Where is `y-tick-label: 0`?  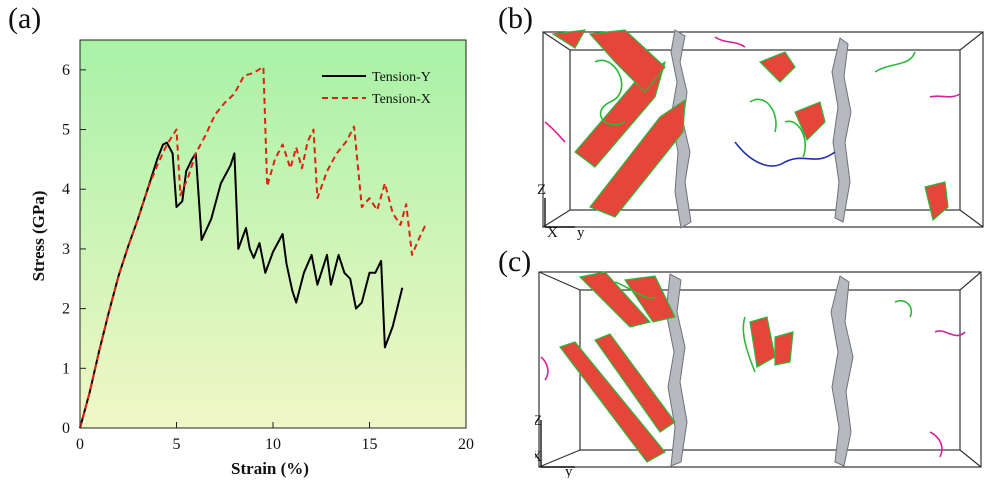 y-tick-label: 0 is located at coordinates (66, 428).